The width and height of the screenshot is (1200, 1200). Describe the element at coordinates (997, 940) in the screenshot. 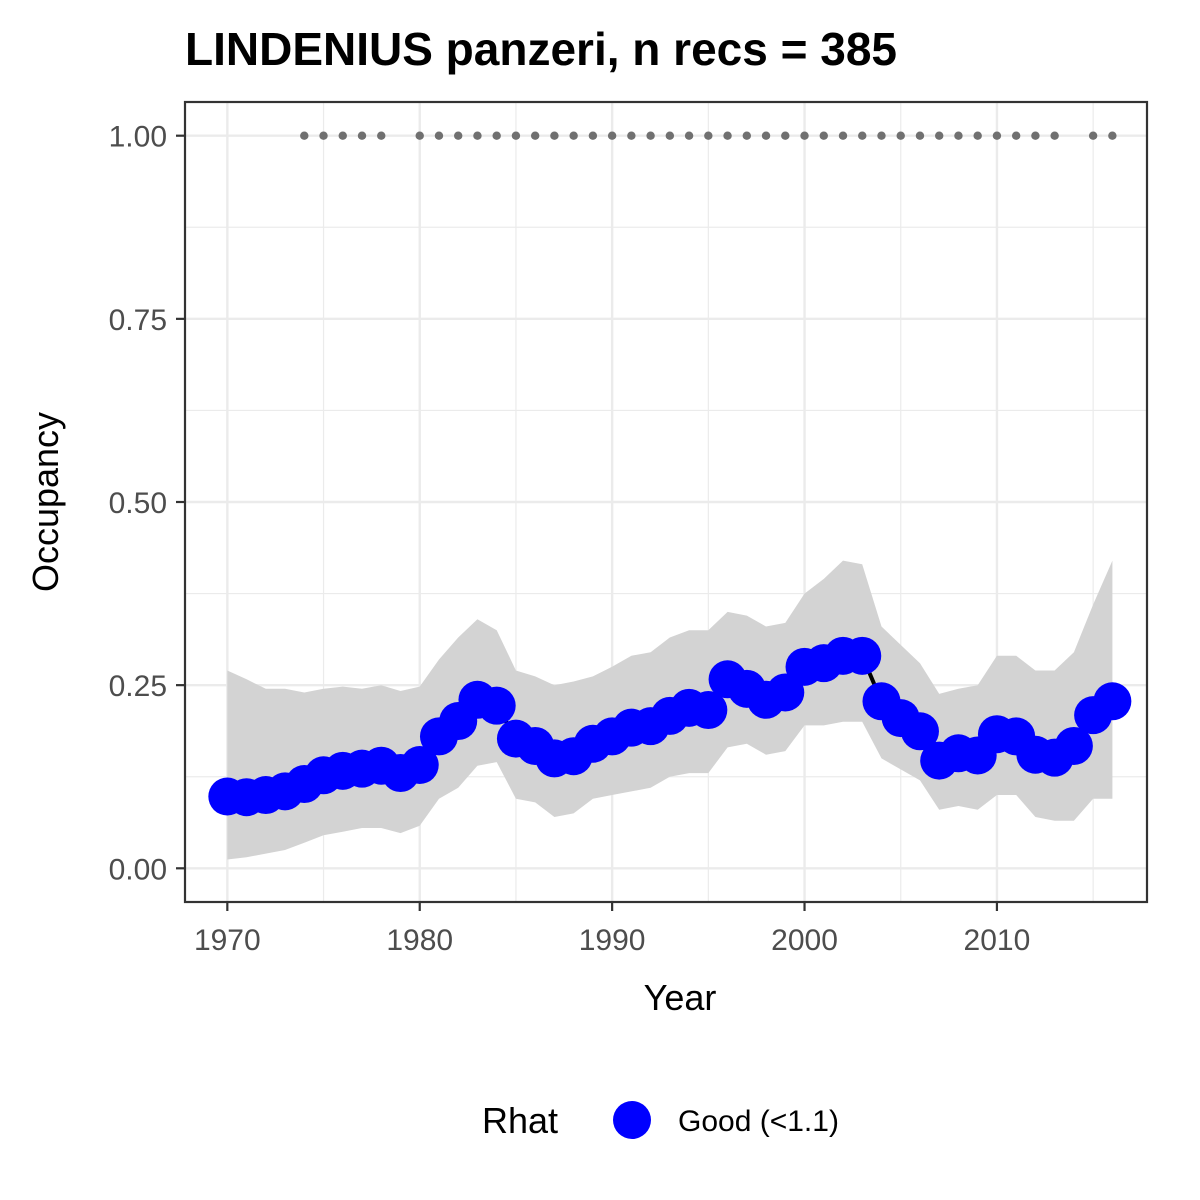

I see `x-tick-label: 2010` at that location.